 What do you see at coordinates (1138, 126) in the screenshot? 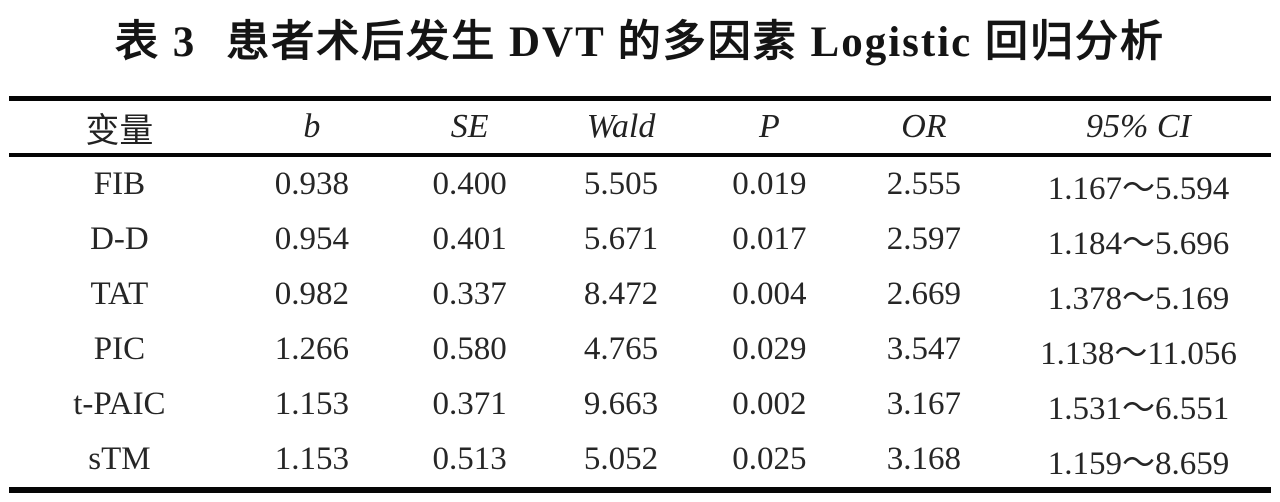
I see `column-header-ci: 95% CI` at bounding box center [1138, 126].